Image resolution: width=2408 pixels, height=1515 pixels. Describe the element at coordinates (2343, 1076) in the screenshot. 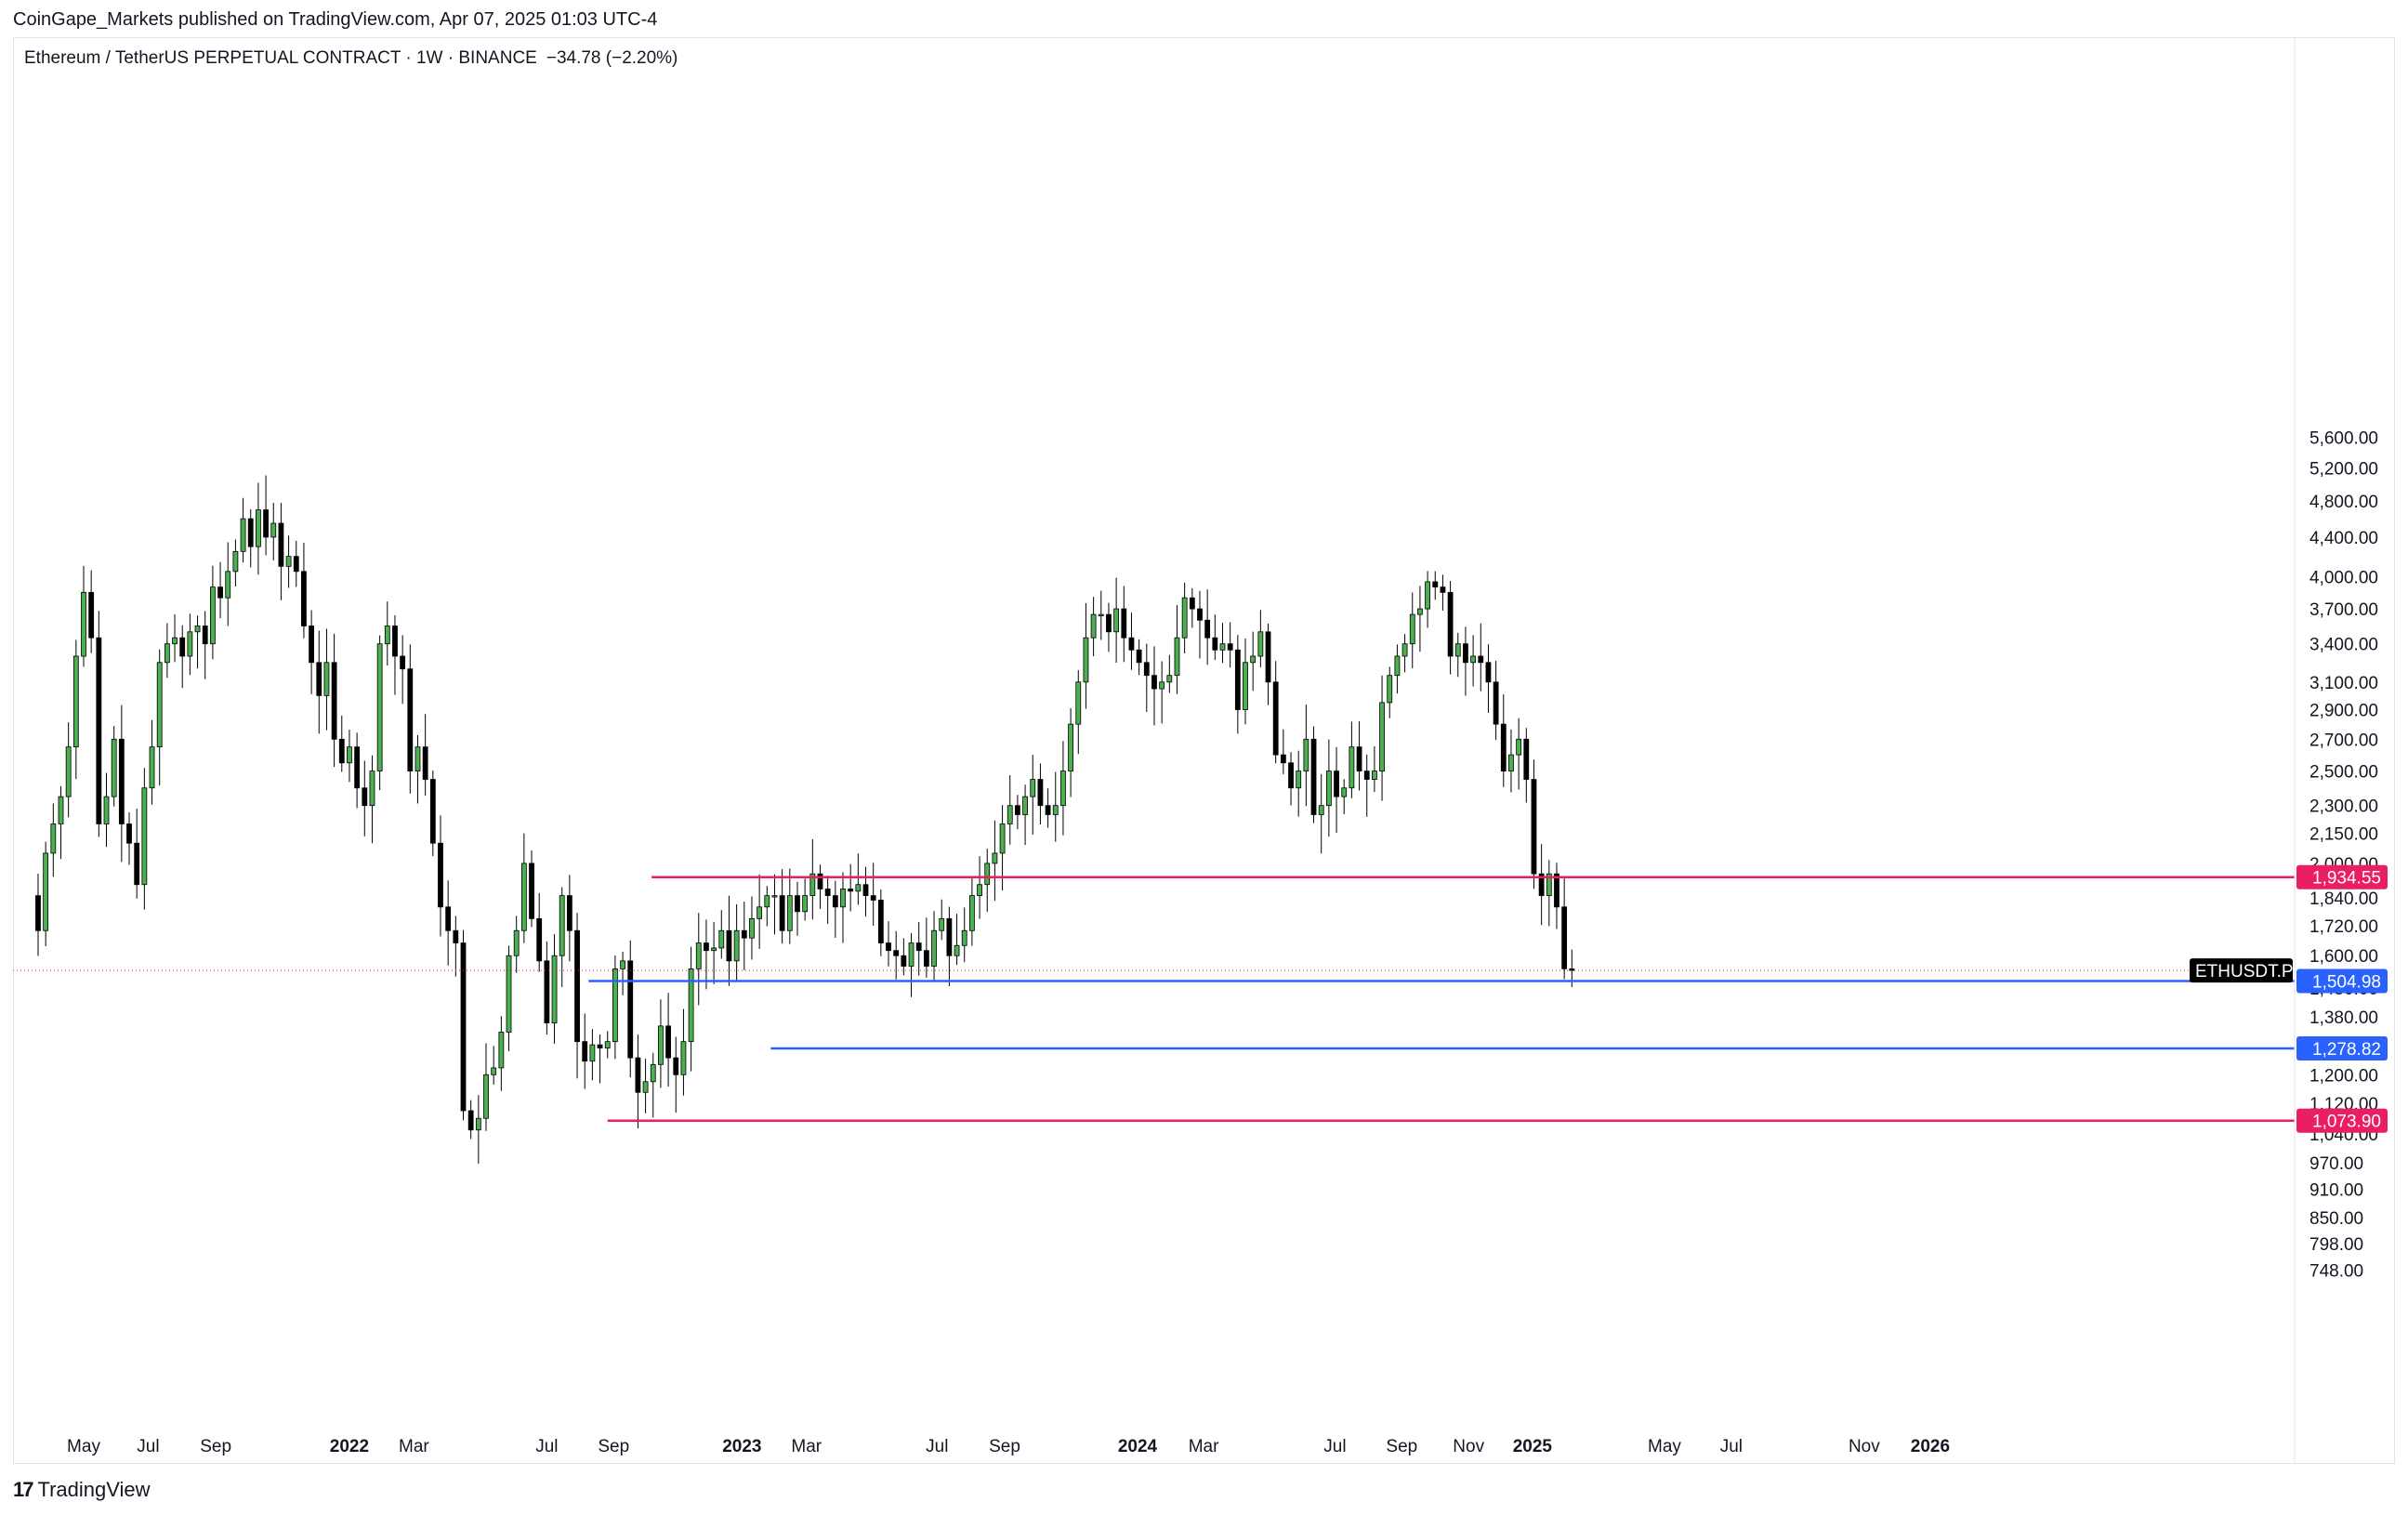

I see `y-tick-label: 1,200.00` at that location.